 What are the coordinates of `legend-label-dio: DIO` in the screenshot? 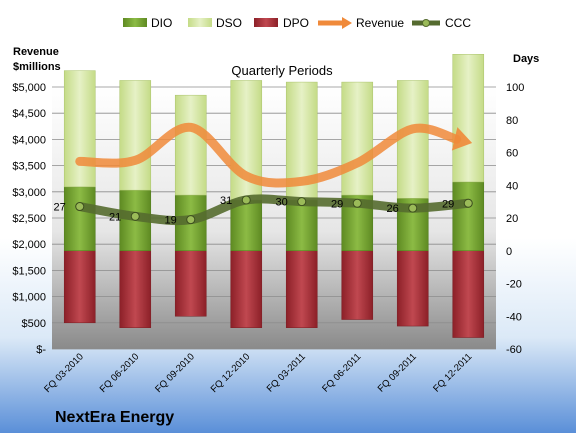 It's located at (161, 23).